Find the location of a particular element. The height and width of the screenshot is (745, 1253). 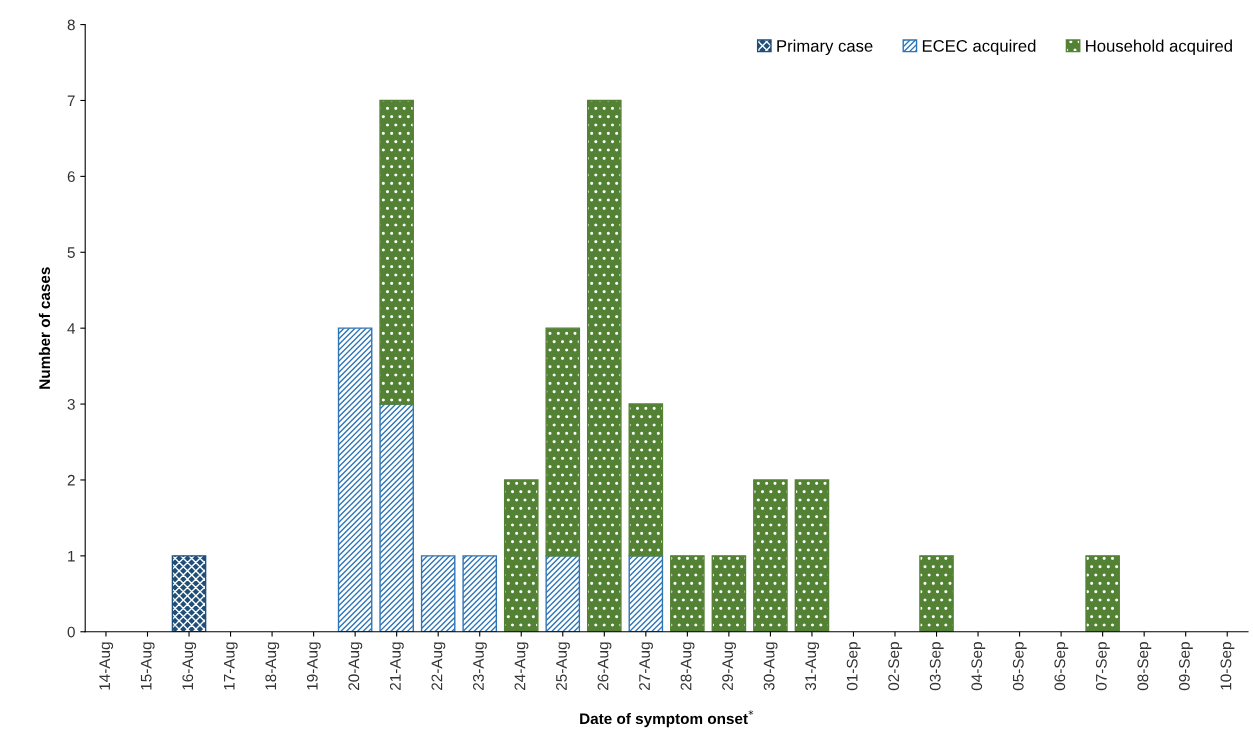

y-tick-label: 6 is located at coordinates (71, 177).